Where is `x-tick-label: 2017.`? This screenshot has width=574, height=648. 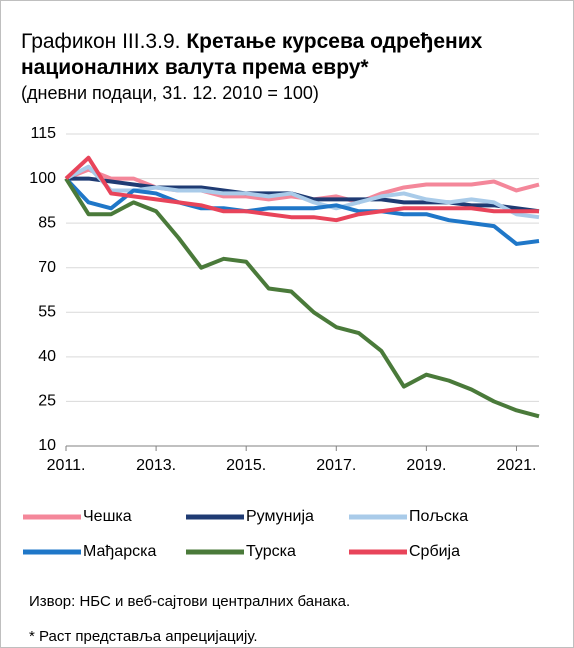
x-tick-label: 2017. is located at coordinates (336, 465).